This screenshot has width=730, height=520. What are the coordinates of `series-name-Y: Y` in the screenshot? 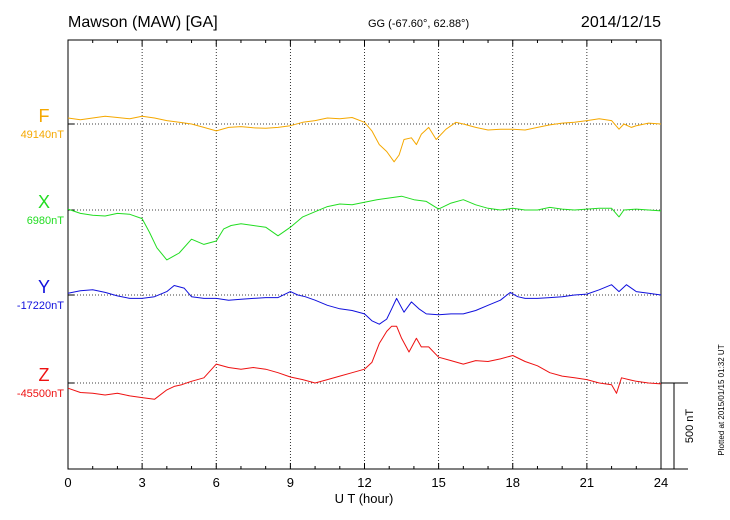 It's located at (44, 287).